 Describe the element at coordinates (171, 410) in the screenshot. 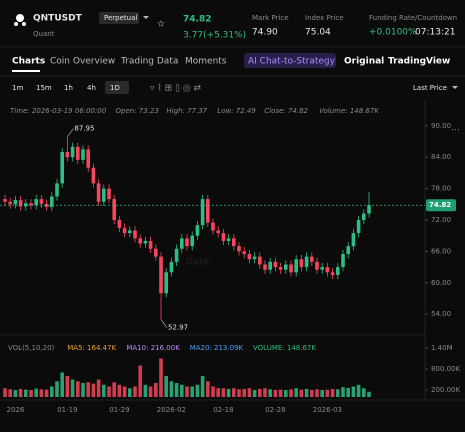

I see `x-tick-label: 2026-02` at that location.